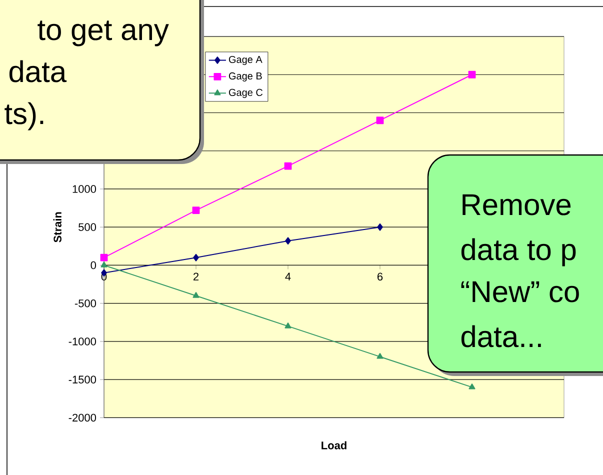  What do you see at coordinates (245, 93) in the screenshot?
I see `legend-label: Gage C` at bounding box center [245, 93].